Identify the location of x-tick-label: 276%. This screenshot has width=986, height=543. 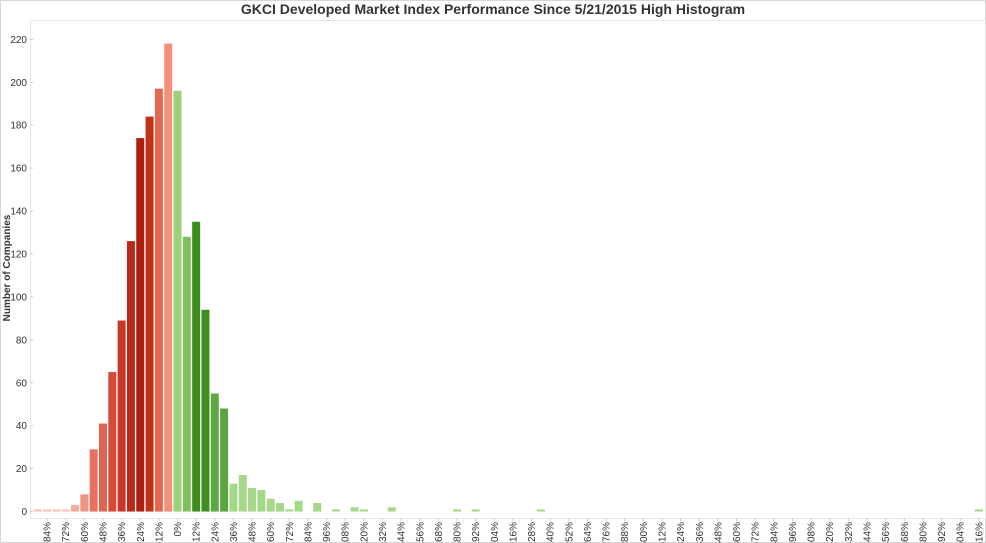
(607, 532).